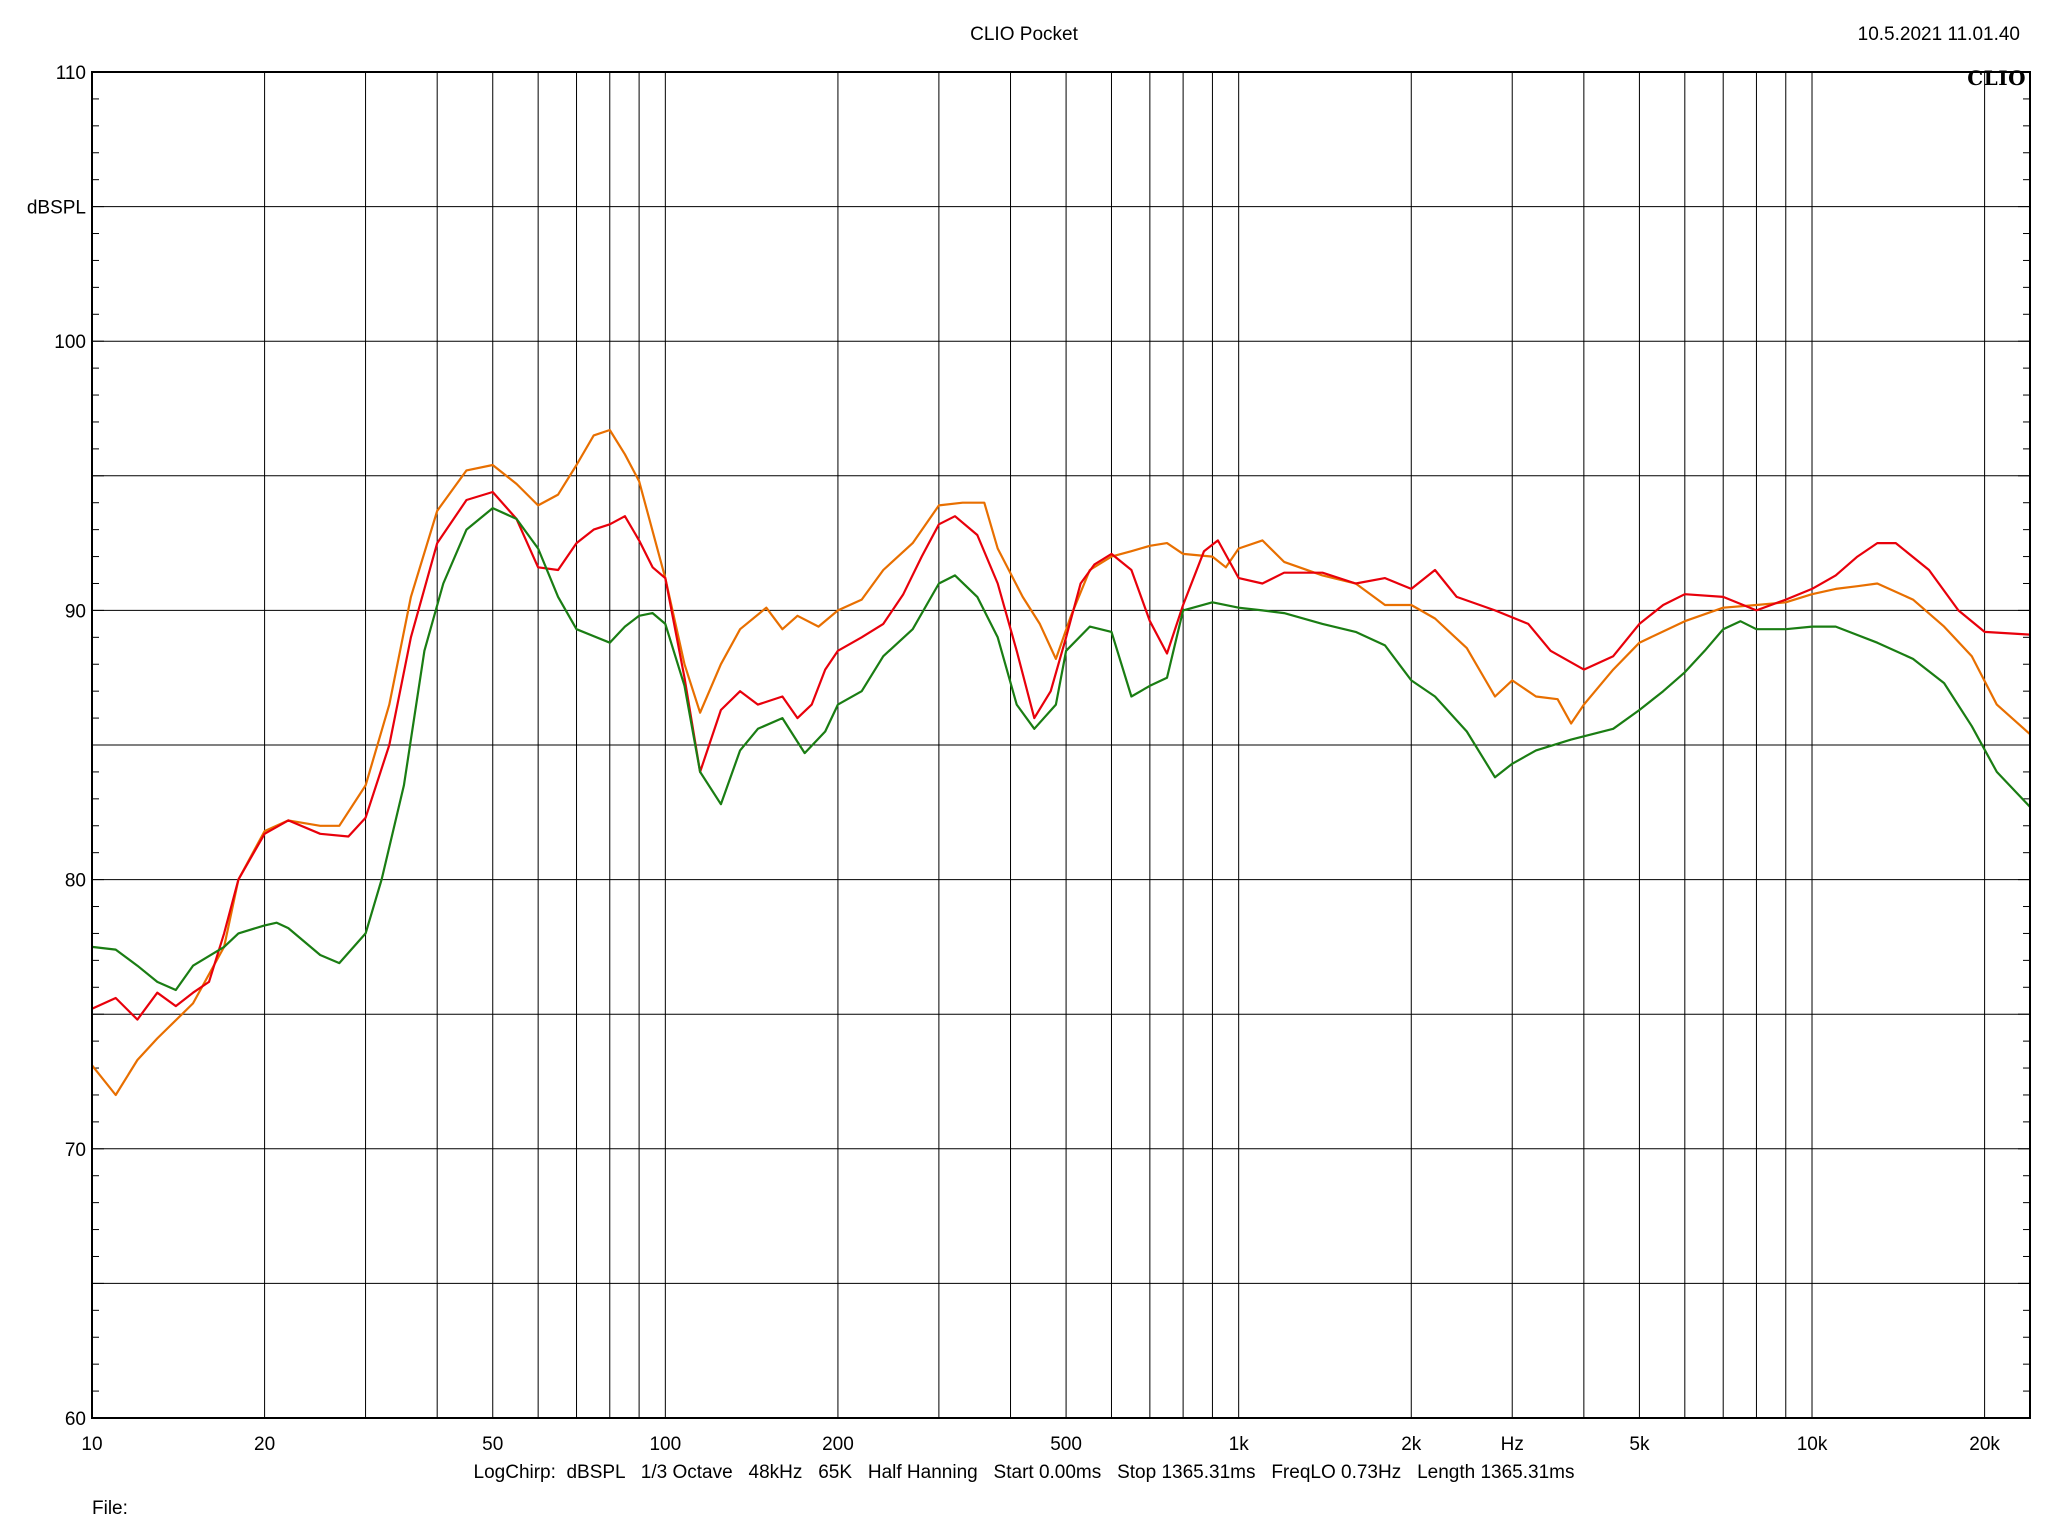  Describe the element at coordinates (1336, 1472) in the screenshot. I see `setting-item: FreqLO 0.73Hz` at that location.